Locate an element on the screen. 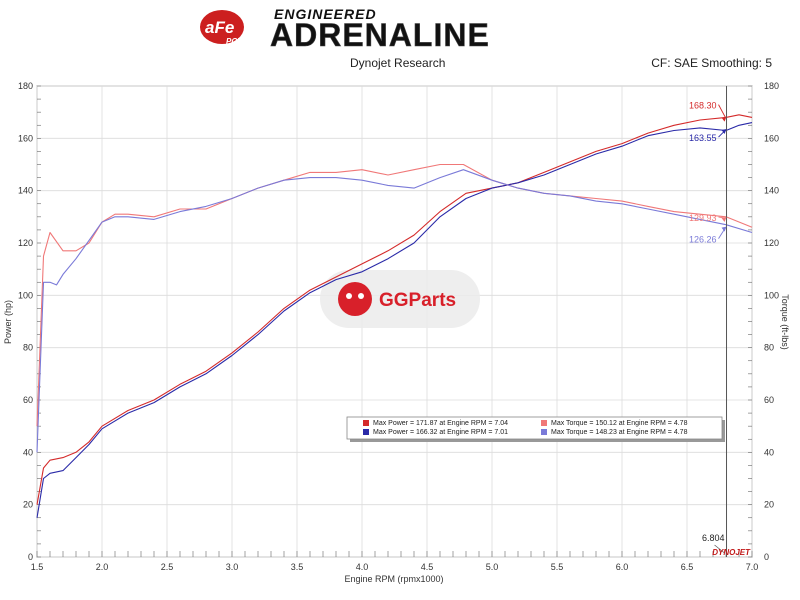 Image resolution: width=800 pixels, height=600 pixels. y-right-tick-label: 120 is located at coordinates (771, 243).